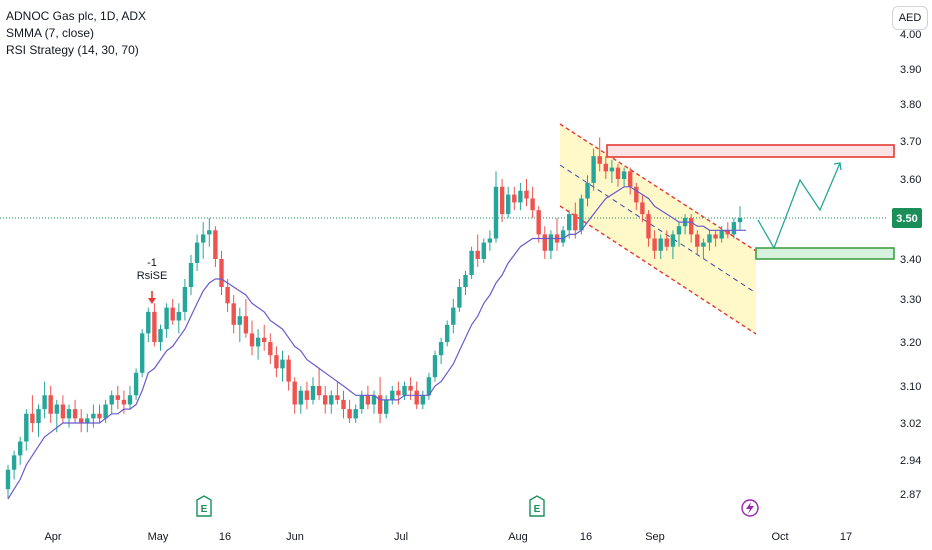  I want to click on time-tick-label: Apr, so click(52, 537).